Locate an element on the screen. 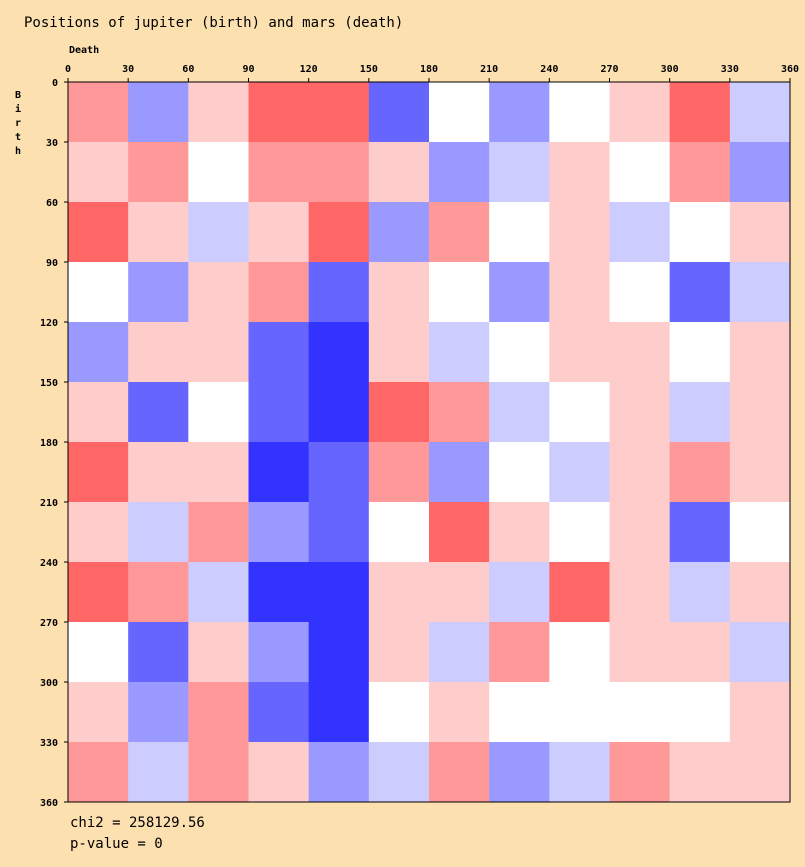 This screenshot has height=867, width=805. y-tick-label: 30 is located at coordinates (52, 143).